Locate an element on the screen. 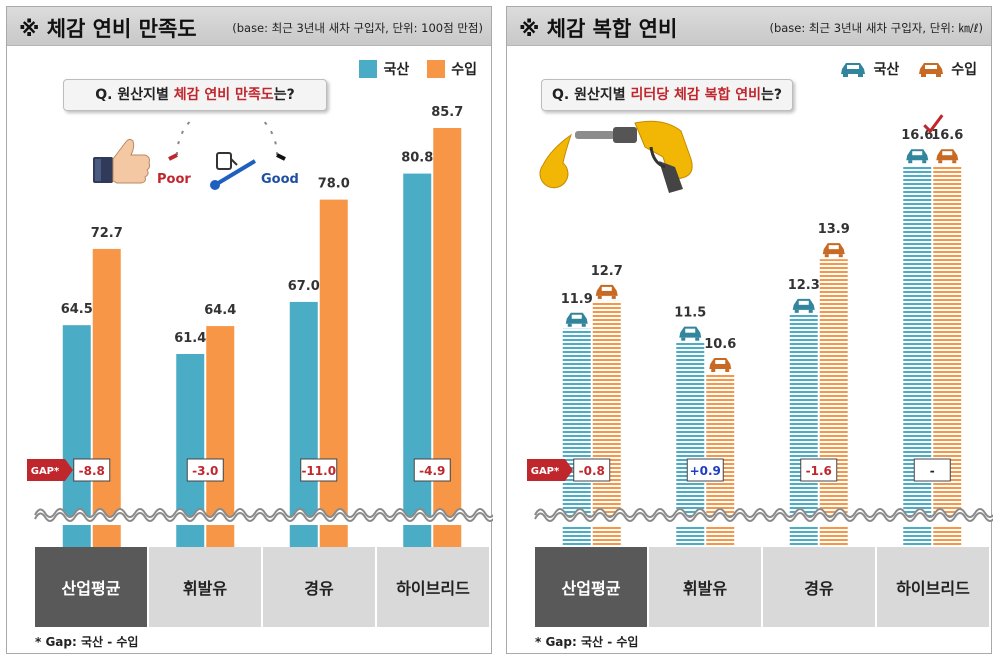 The image size is (1000, 663). category-group: 16.616.6 - is located at coordinates (932, 330).